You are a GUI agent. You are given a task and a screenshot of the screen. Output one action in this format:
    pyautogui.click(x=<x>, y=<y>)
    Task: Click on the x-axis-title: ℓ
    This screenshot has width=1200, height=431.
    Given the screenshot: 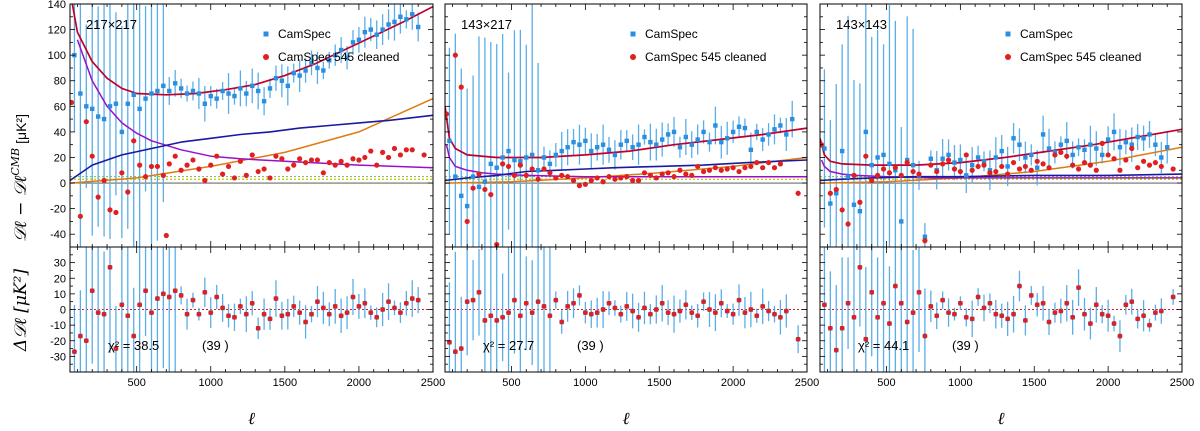 What is the action you would take?
    pyautogui.click(x=625, y=419)
    